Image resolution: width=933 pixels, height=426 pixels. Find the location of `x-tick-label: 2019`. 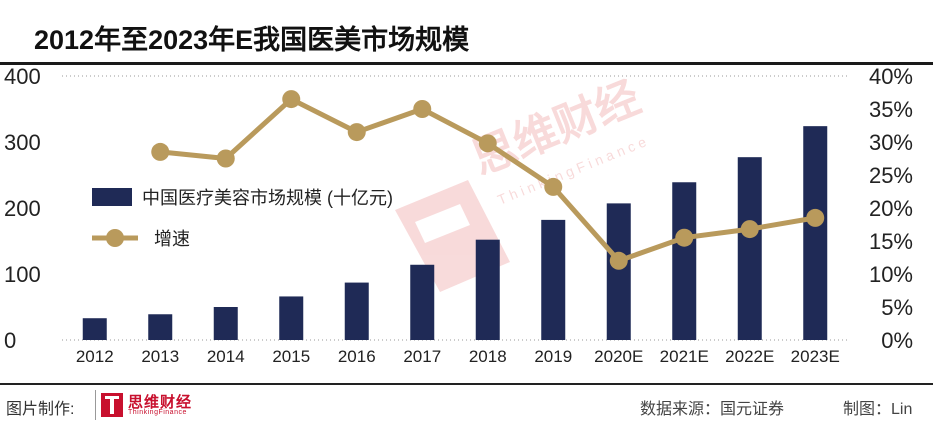

x-tick-label: 2019 is located at coordinates (553, 356).